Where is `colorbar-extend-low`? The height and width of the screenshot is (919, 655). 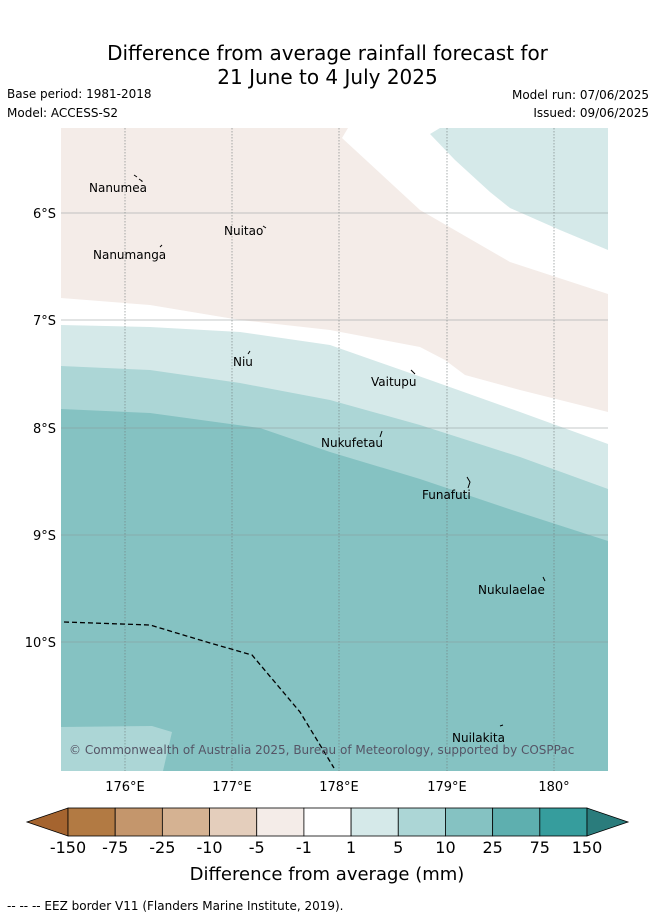
colorbar-extend-low is located at coordinates (47, 822).